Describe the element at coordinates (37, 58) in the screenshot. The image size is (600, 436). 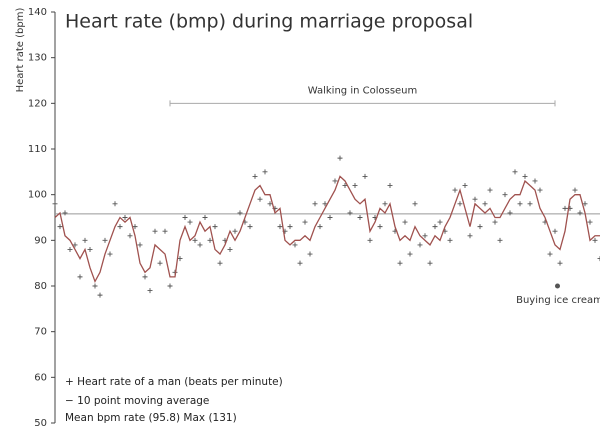
I see `y-tick-label: 130` at that location.